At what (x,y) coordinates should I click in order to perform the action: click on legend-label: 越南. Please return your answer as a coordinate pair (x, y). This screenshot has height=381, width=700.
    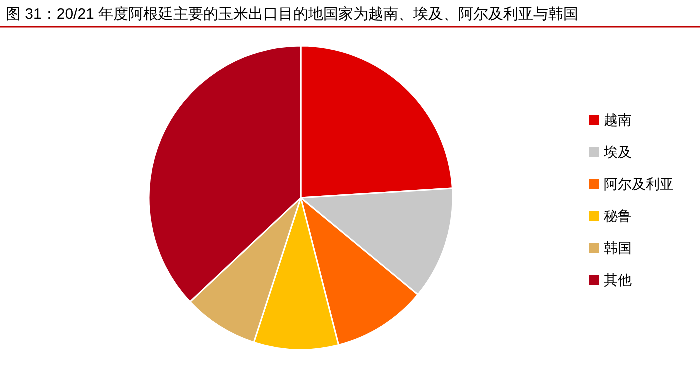
    Looking at the image, I should click on (618, 120).